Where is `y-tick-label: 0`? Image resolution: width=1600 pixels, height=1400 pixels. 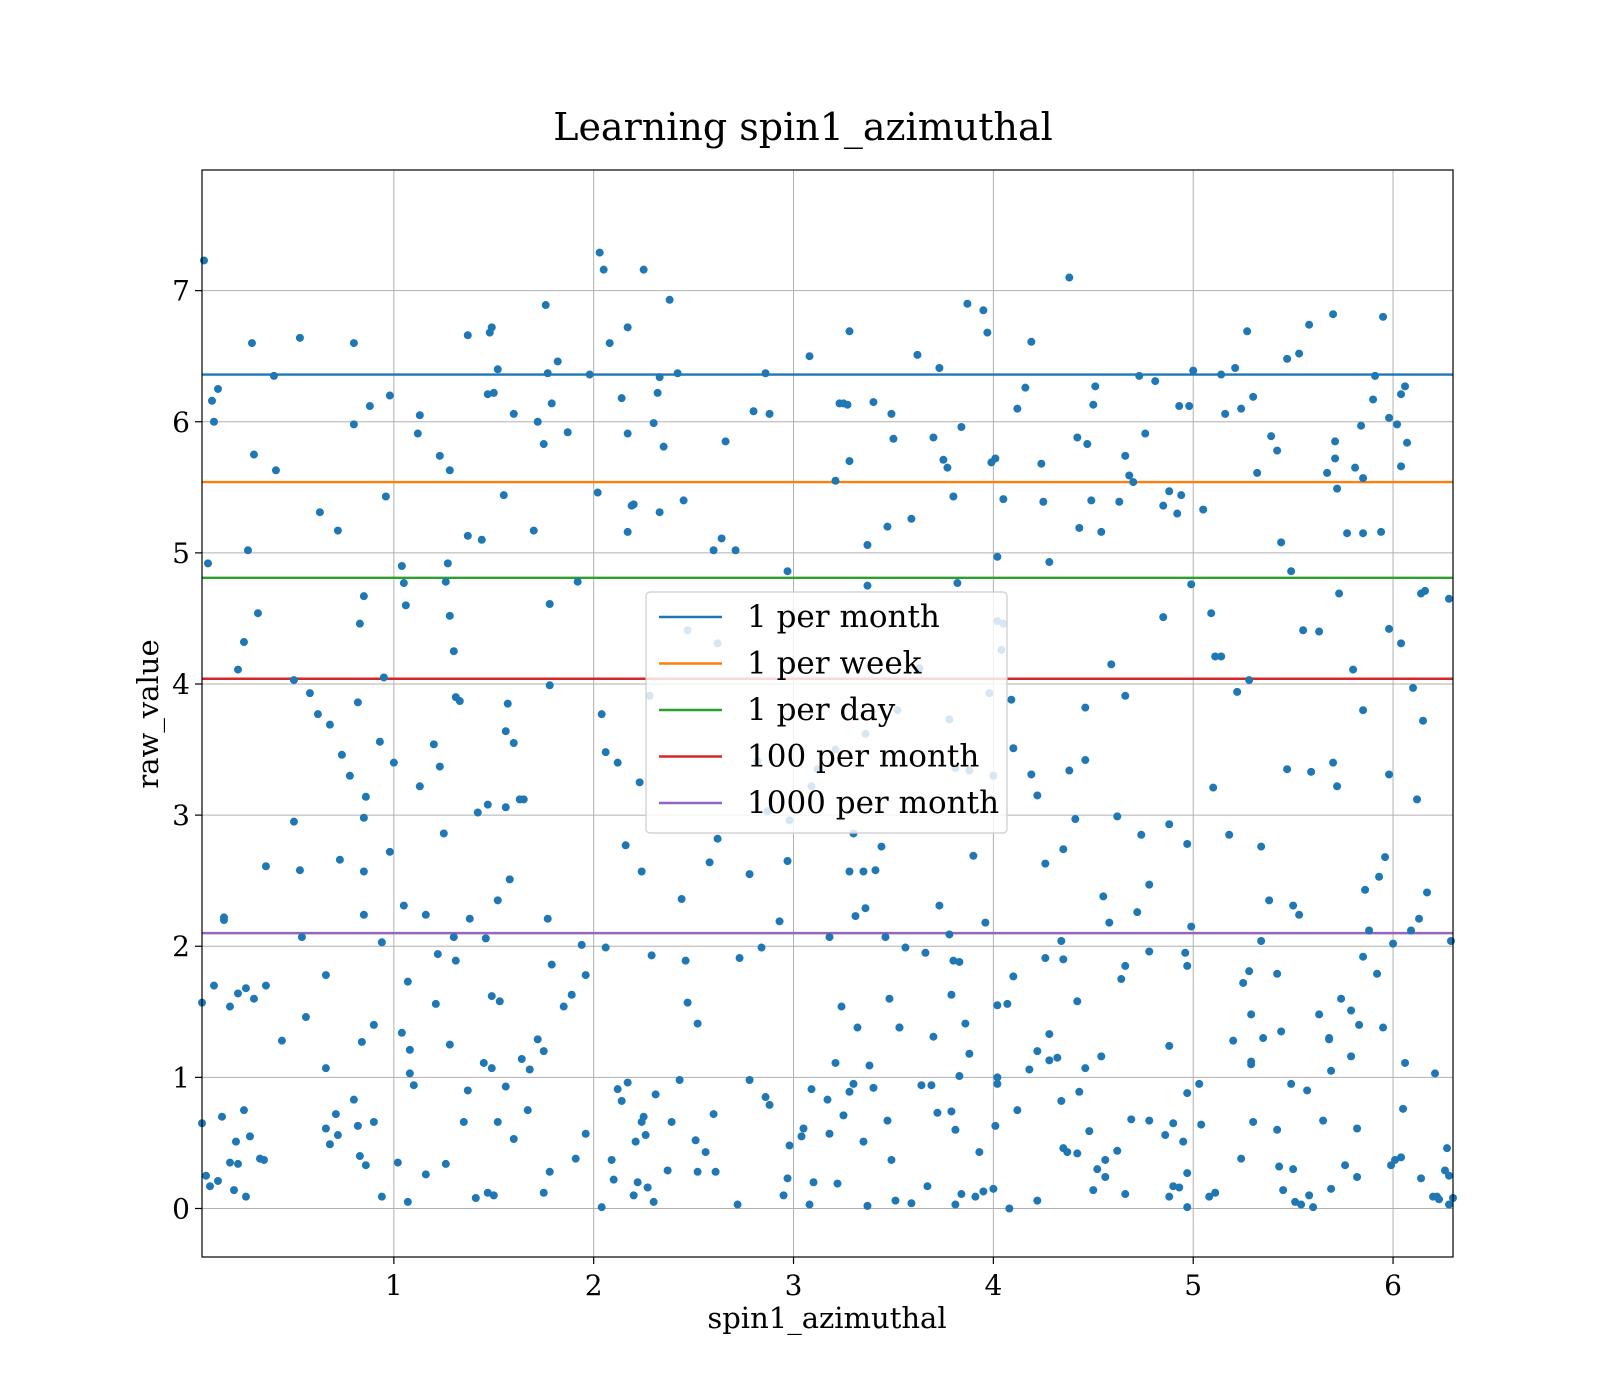
y-tick-label: 0 is located at coordinates (181, 1208).